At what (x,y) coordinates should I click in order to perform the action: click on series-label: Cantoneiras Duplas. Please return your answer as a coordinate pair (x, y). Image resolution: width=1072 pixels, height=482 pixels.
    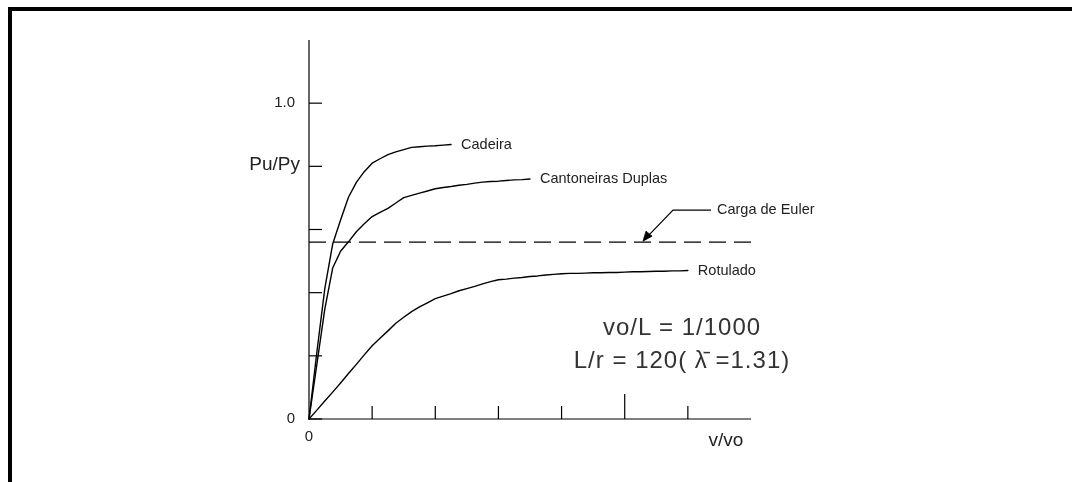
    Looking at the image, I should click on (604, 177).